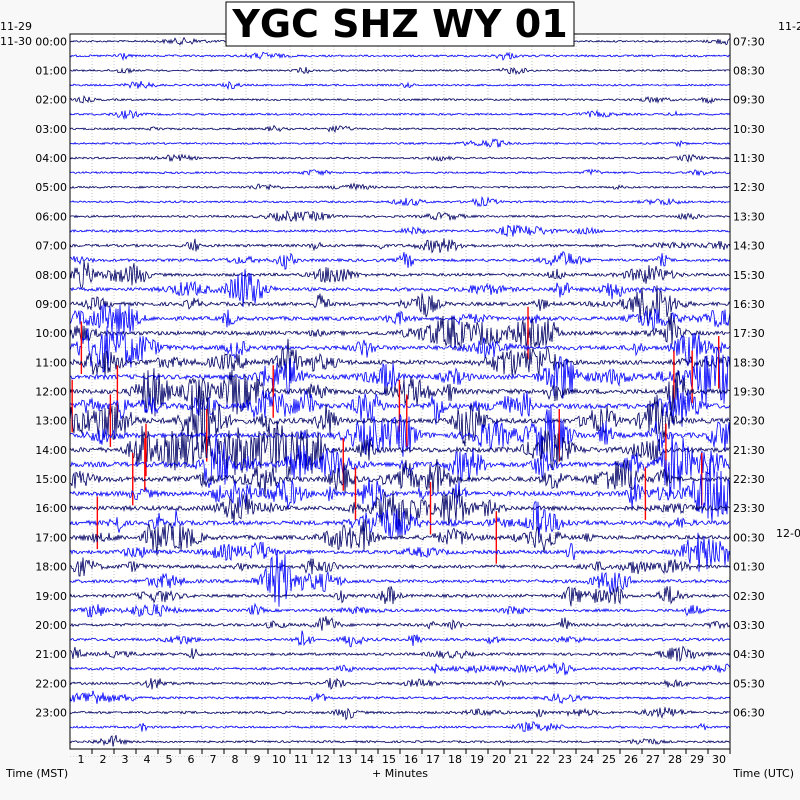 This screenshot has width=800, height=800. I want to click on left-hour-label: 21:00, so click(51, 654).